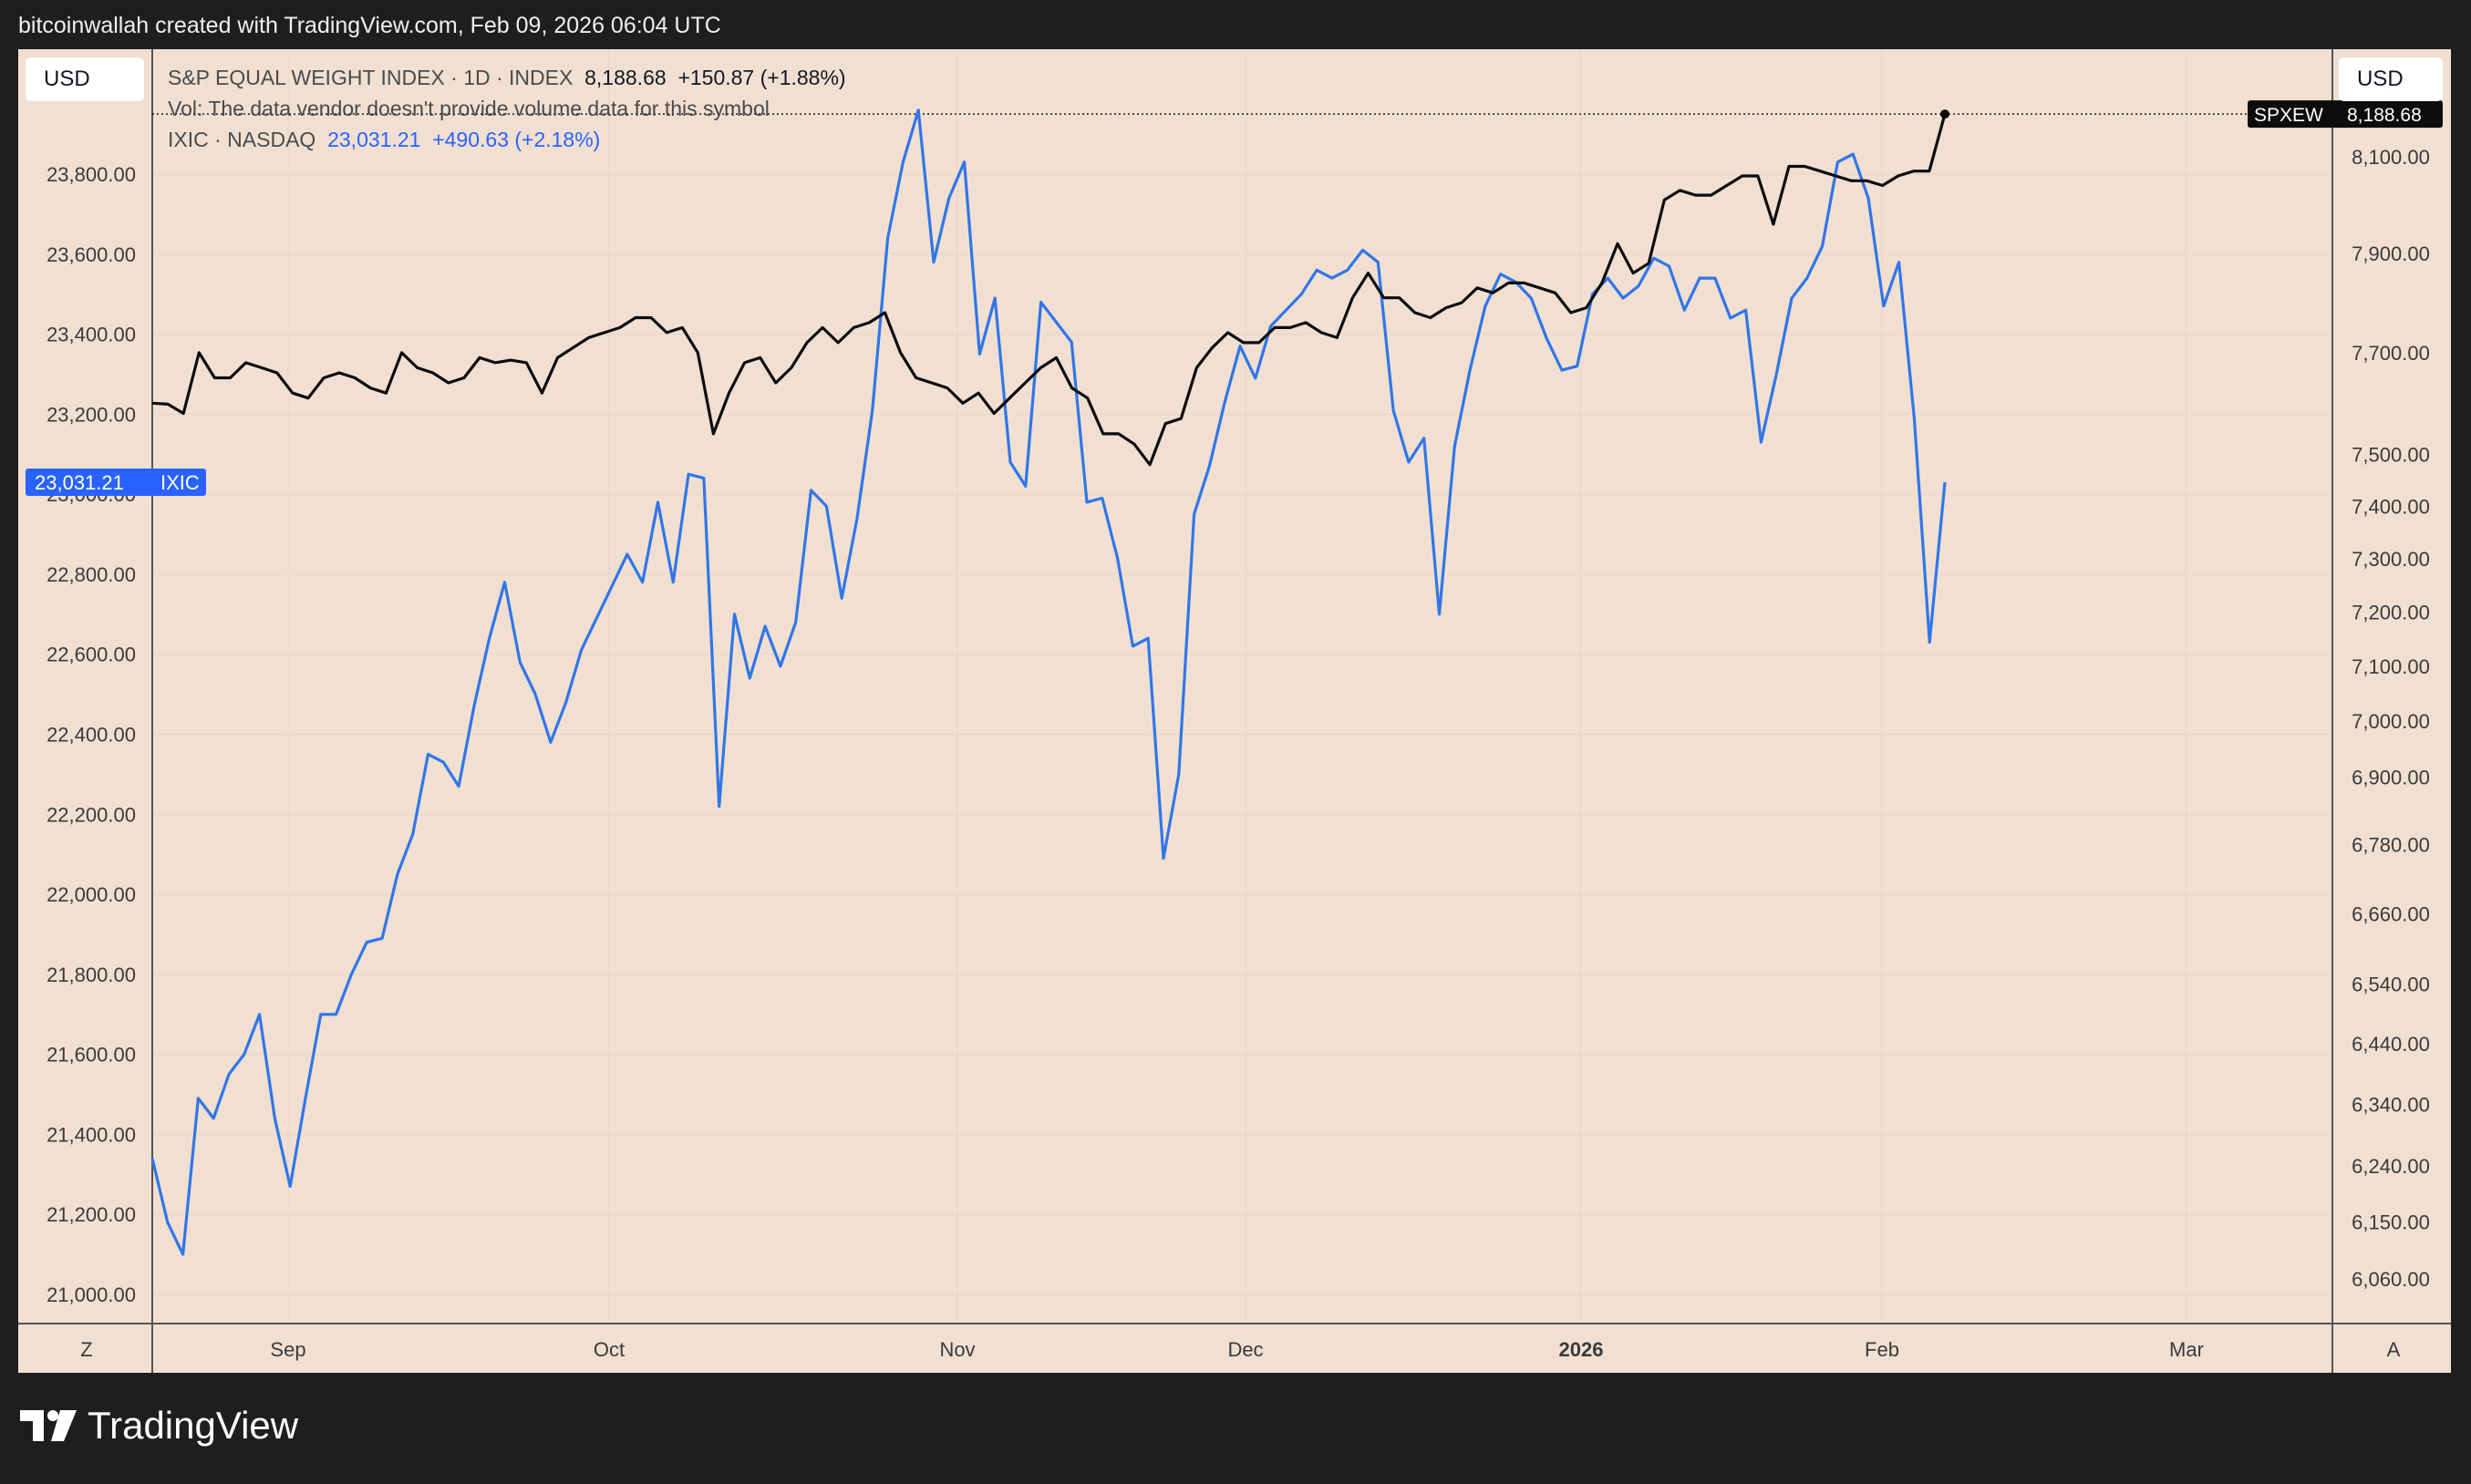 Image resolution: width=2471 pixels, height=1484 pixels. Describe the element at coordinates (1245, 1349) in the screenshot. I see `time-axis-label: Dec` at that location.